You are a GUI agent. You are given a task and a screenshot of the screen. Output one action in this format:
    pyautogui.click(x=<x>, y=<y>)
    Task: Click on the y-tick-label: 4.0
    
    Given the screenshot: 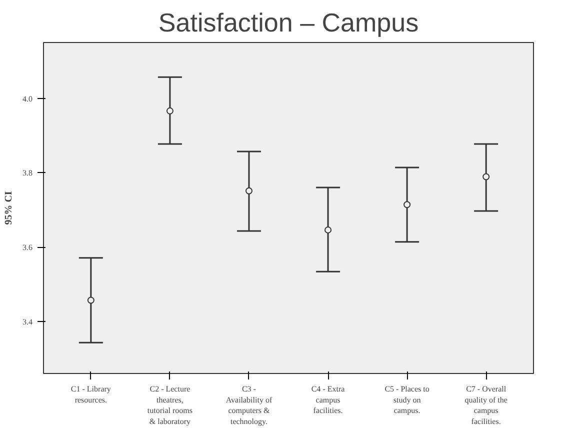 What is the action you would take?
    pyautogui.click(x=27, y=99)
    